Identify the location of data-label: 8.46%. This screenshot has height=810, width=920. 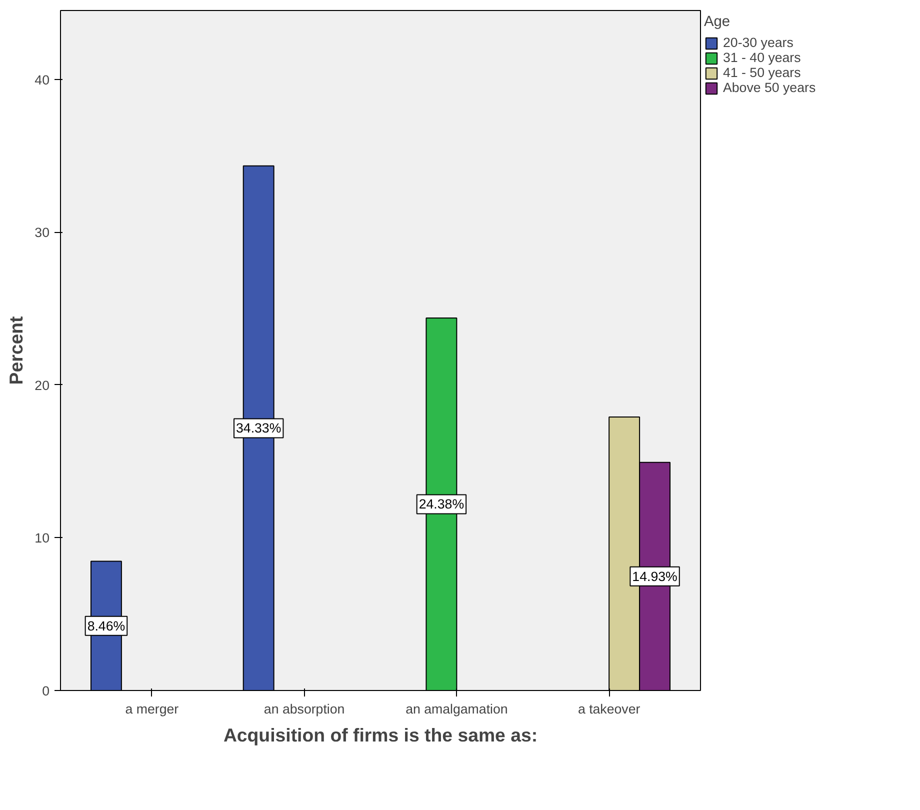
(106, 626).